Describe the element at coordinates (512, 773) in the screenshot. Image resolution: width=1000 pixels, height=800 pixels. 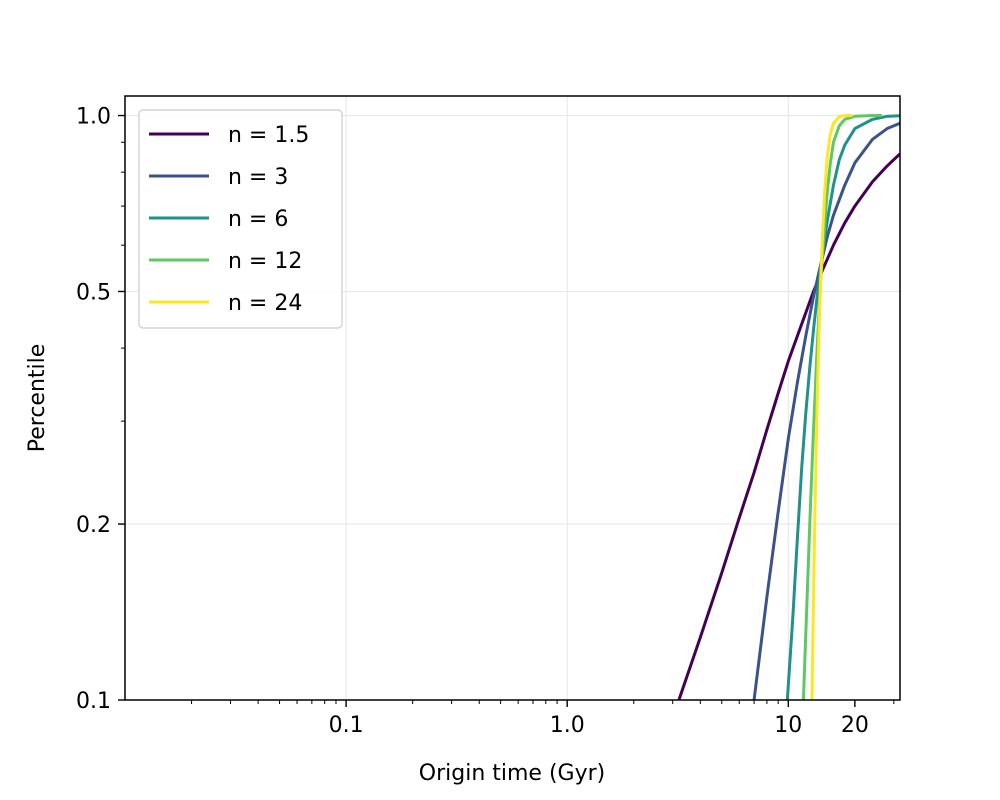
I see `x-axis-label: Origin time (Gyr)` at that location.